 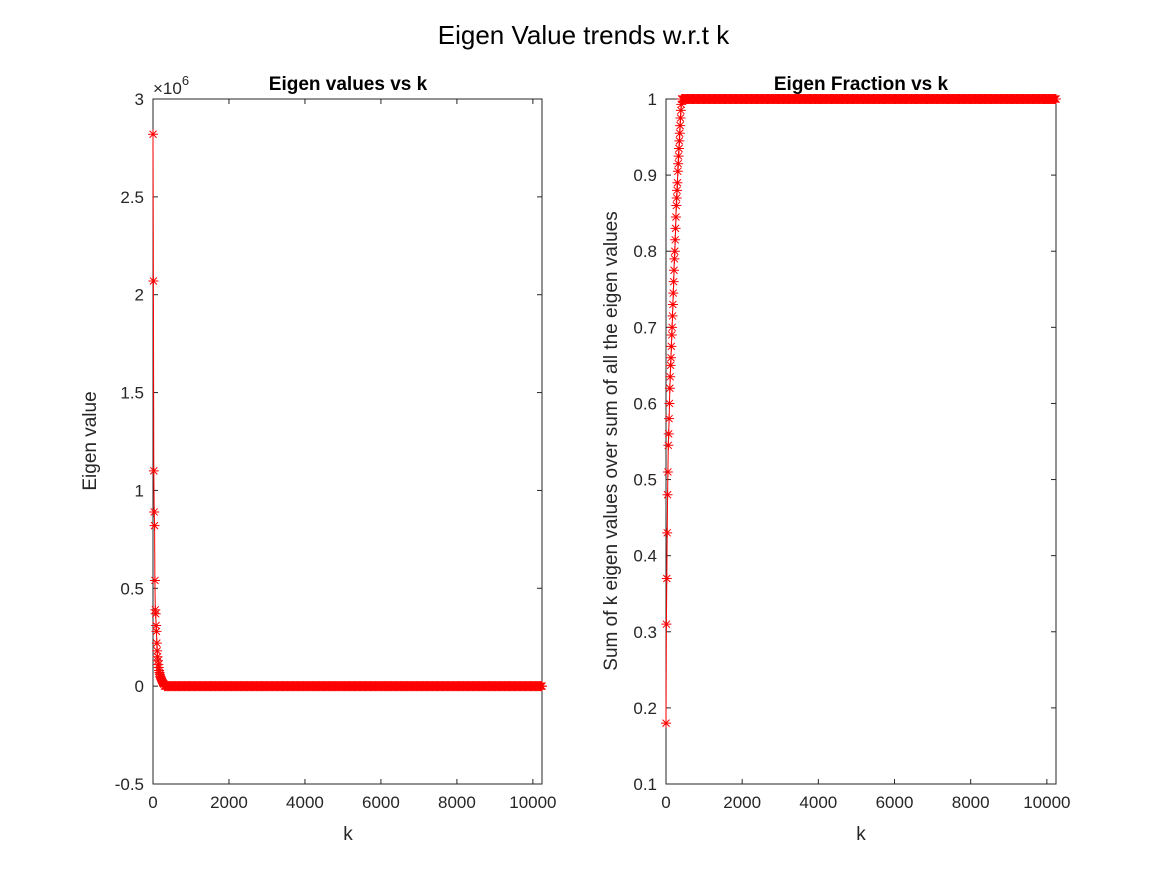 What do you see at coordinates (132, 197) in the screenshot?
I see `y-tick-label: 2.5` at bounding box center [132, 197].